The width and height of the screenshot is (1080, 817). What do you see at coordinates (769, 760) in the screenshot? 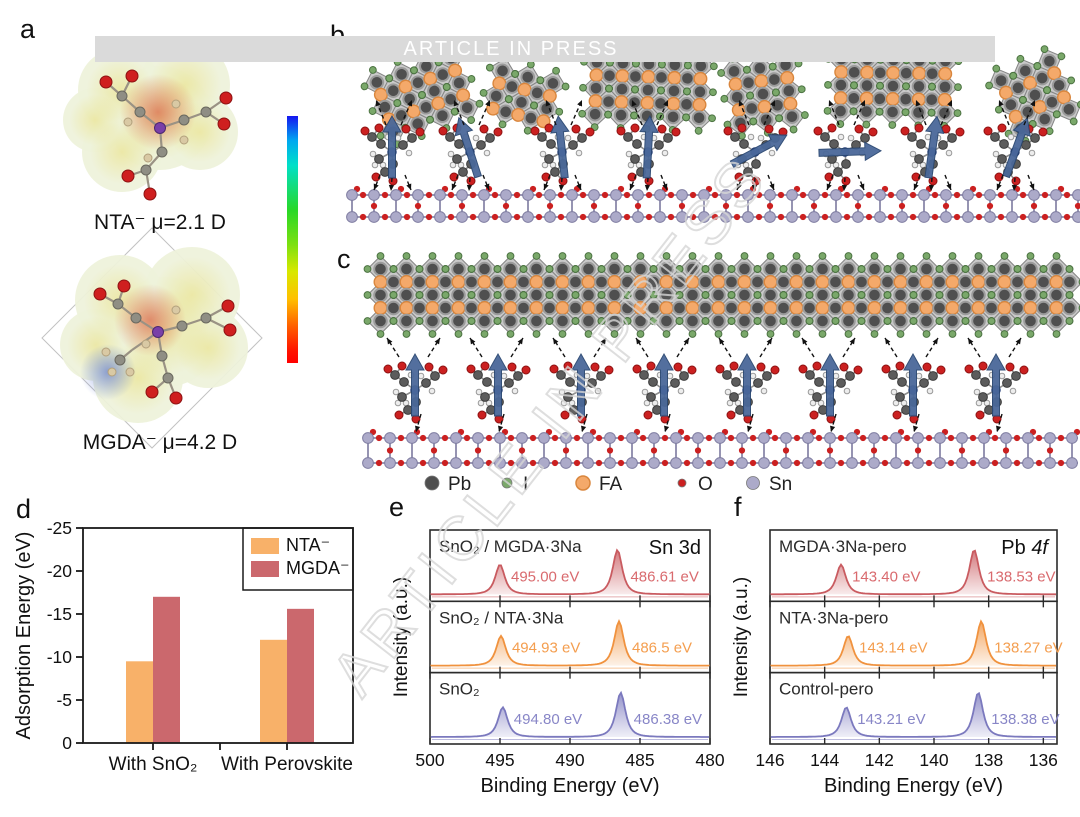
I see `xps-xtick: 146` at bounding box center [769, 760].